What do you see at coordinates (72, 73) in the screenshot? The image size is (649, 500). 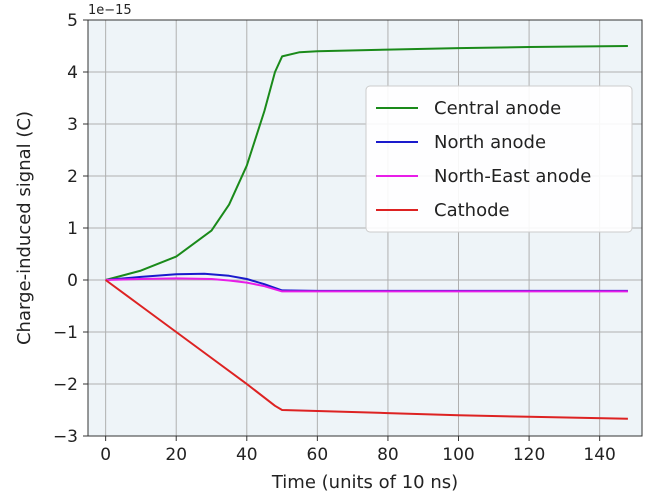 I see `y-tick-label: 4` at bounding box center [72, 73].